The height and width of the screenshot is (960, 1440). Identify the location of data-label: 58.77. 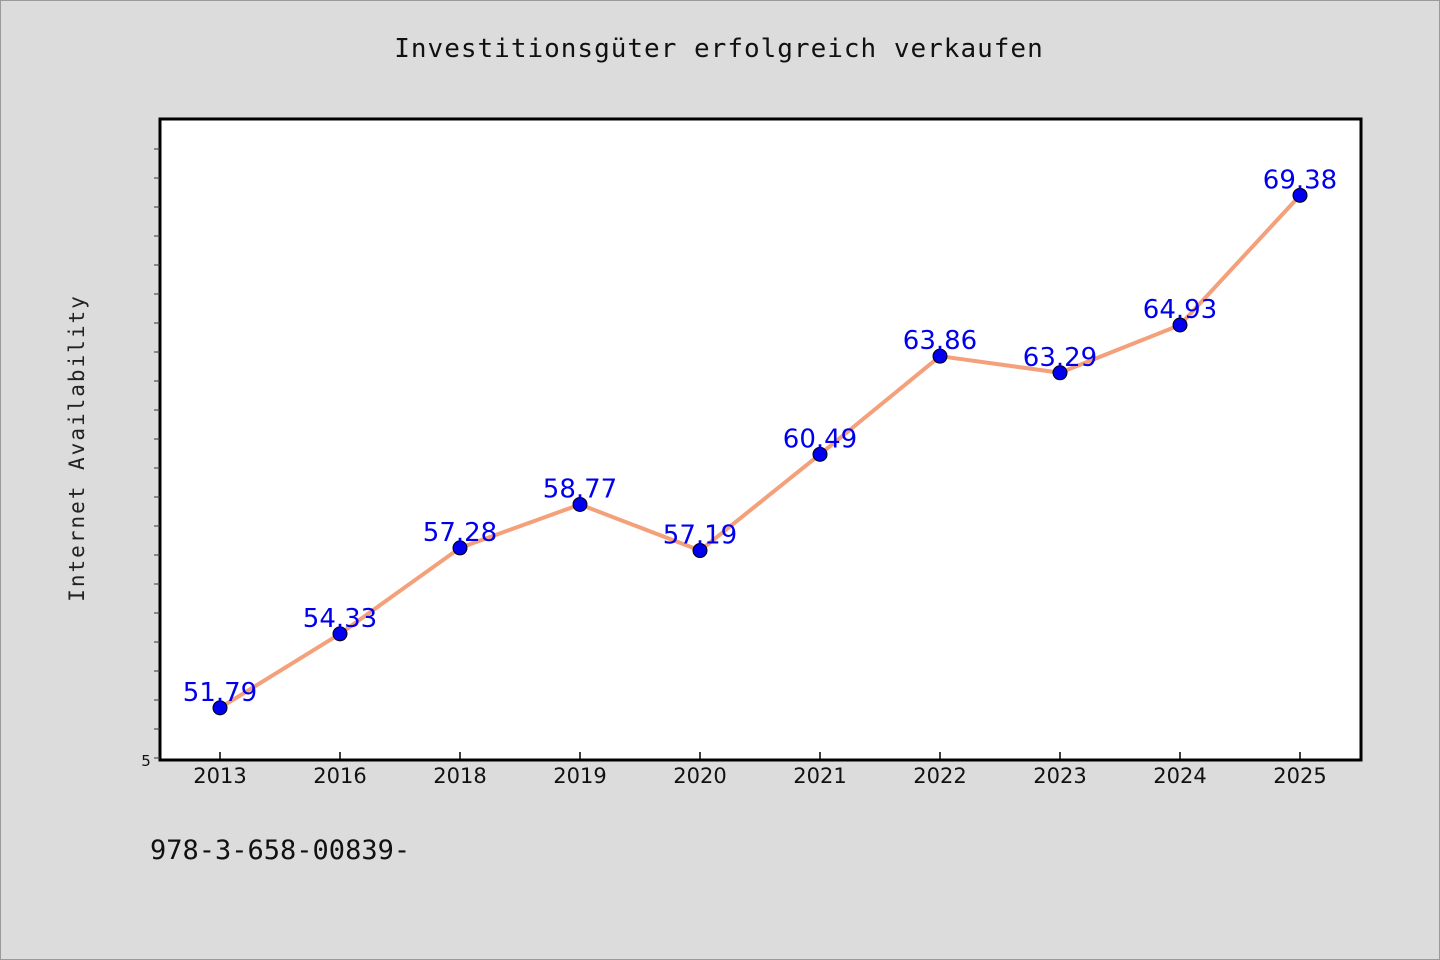
(580, 489).